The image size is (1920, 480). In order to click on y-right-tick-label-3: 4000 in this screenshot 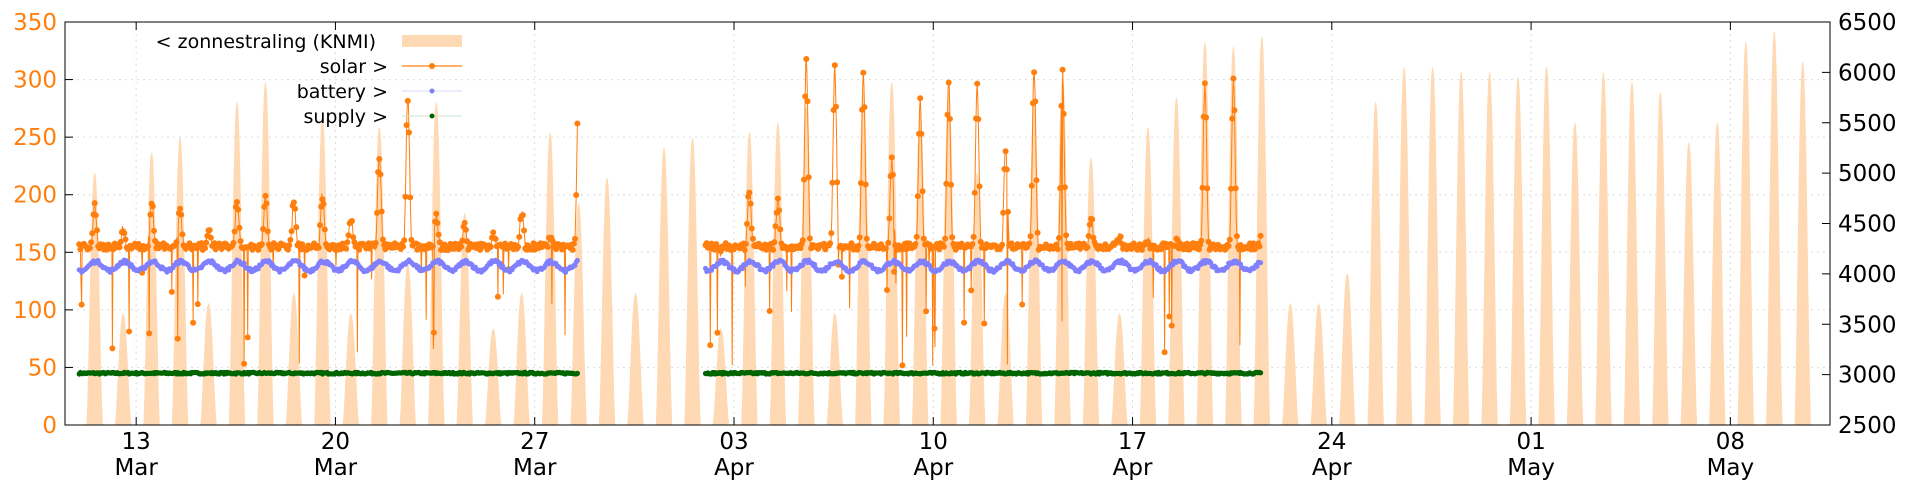, I will do `click(1867, 275)`.